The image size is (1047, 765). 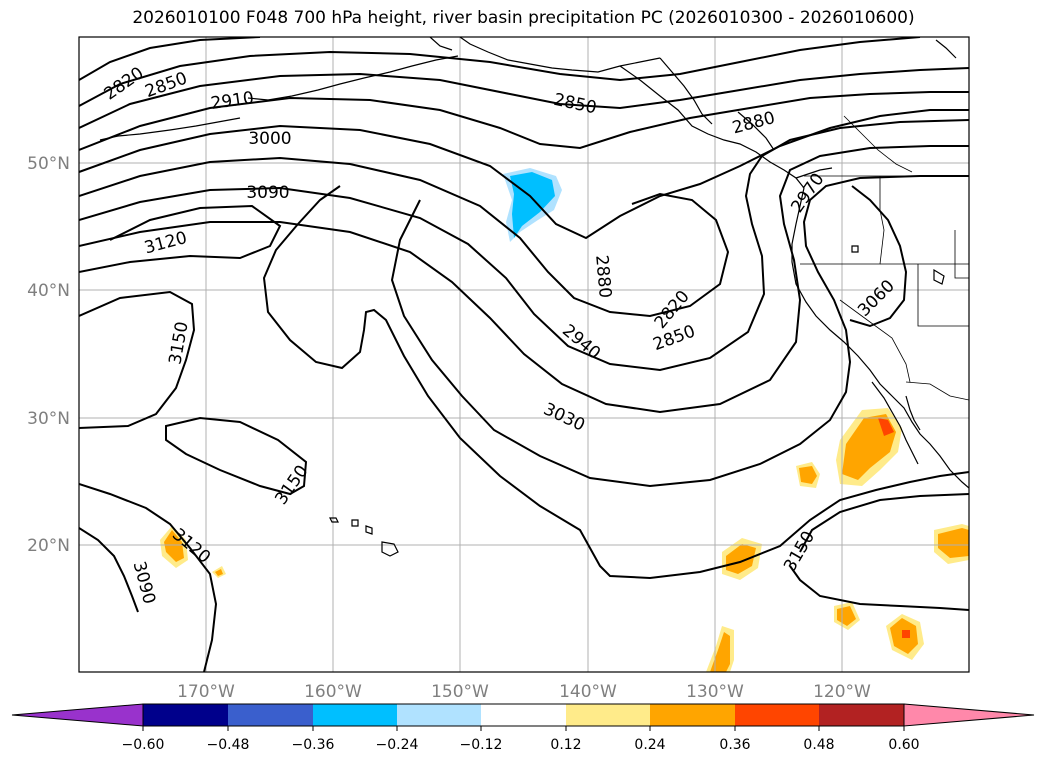 What do you see at coordinates (48, 291) in the screenshot?
I see `lat-label-40n: 40°N` at bounding box center [48, 291].